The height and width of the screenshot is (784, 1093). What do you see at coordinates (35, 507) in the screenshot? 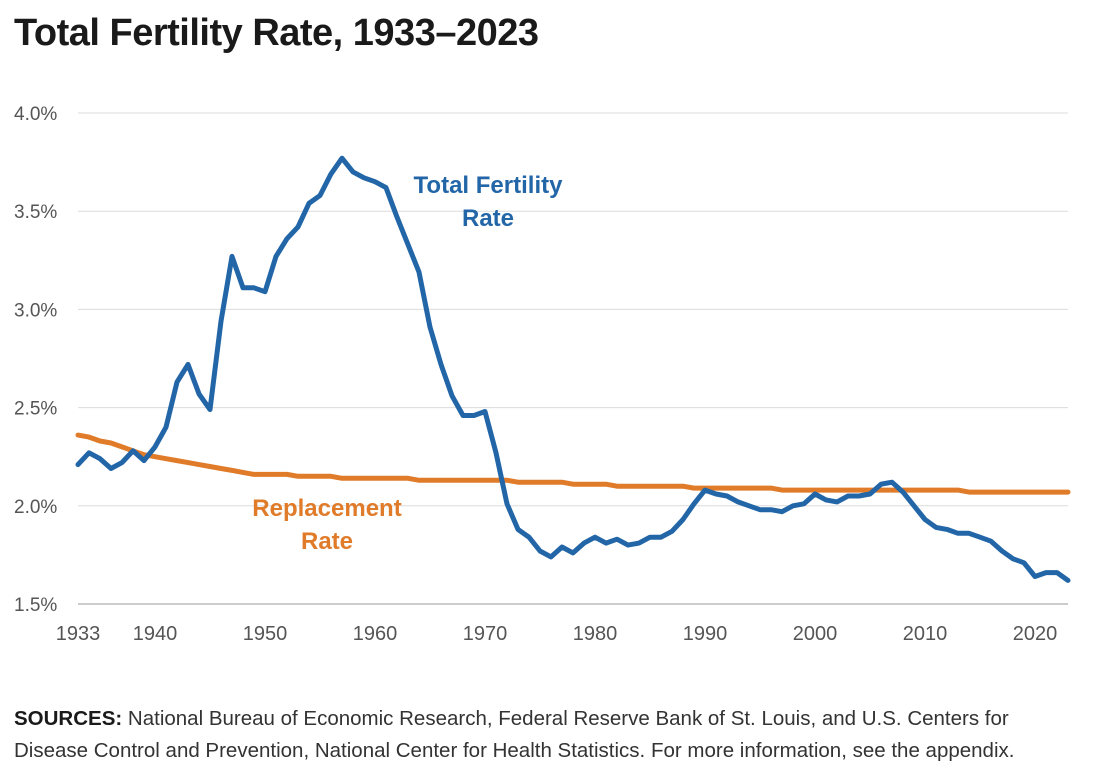
I see `y-tick-label: 2.0%` at bounding box center [35, 507].